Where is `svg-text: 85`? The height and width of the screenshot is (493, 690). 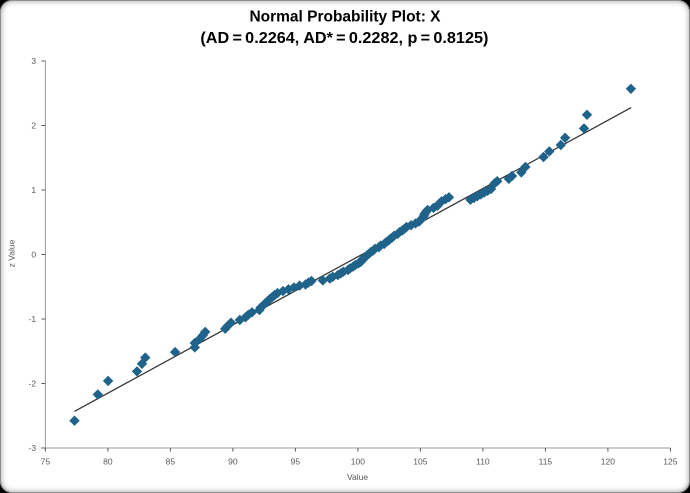 svg-text: 85 is located at coordinates (171, 461).